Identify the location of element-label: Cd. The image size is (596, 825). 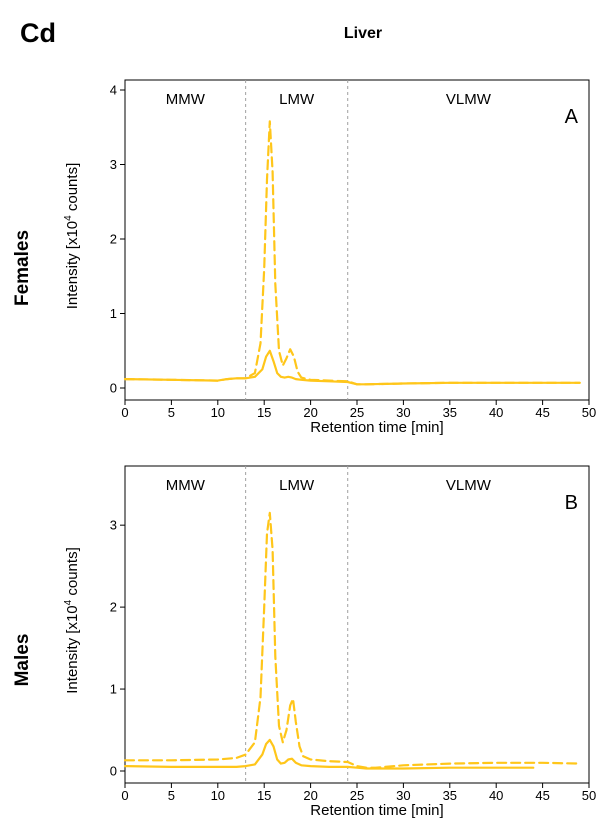
(38, 33).